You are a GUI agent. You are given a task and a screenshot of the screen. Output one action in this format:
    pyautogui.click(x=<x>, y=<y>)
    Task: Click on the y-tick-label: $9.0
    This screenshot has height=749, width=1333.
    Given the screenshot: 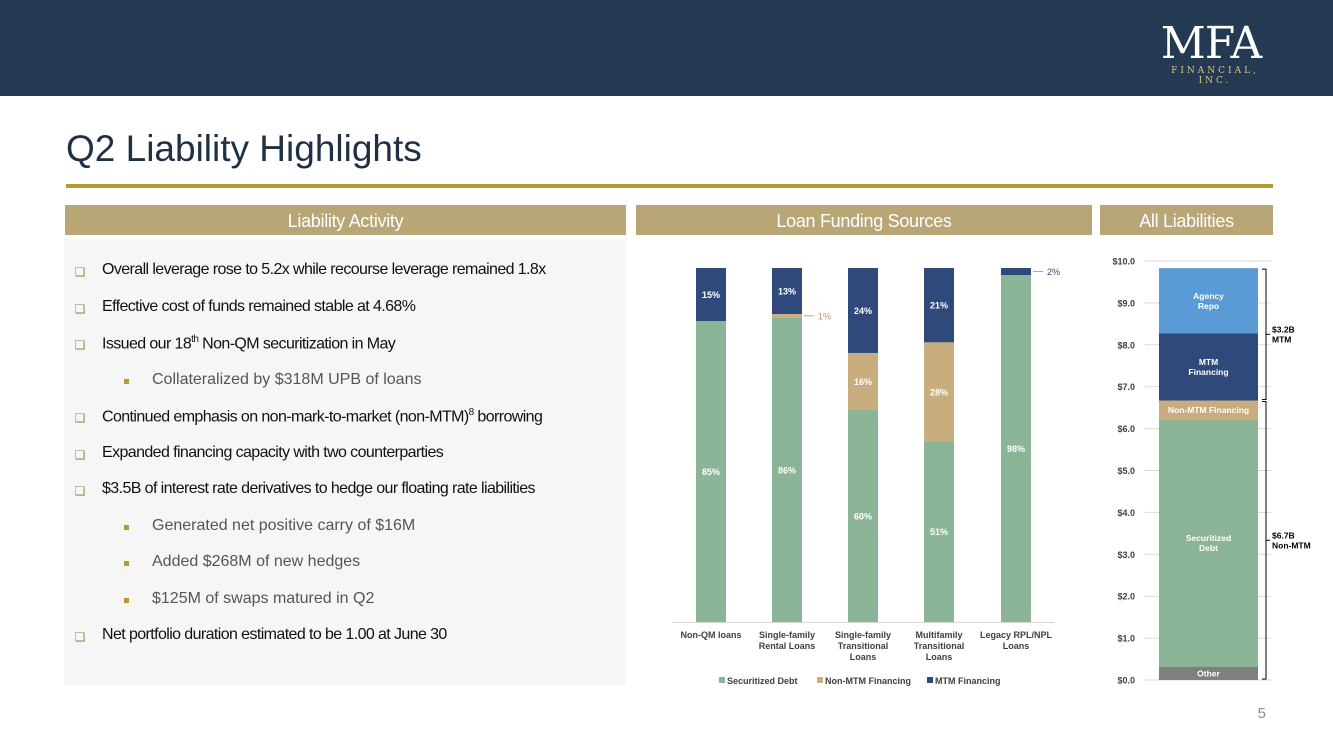 What is the action you would take?
    pyautogui.click(x=1126, y=303)
    